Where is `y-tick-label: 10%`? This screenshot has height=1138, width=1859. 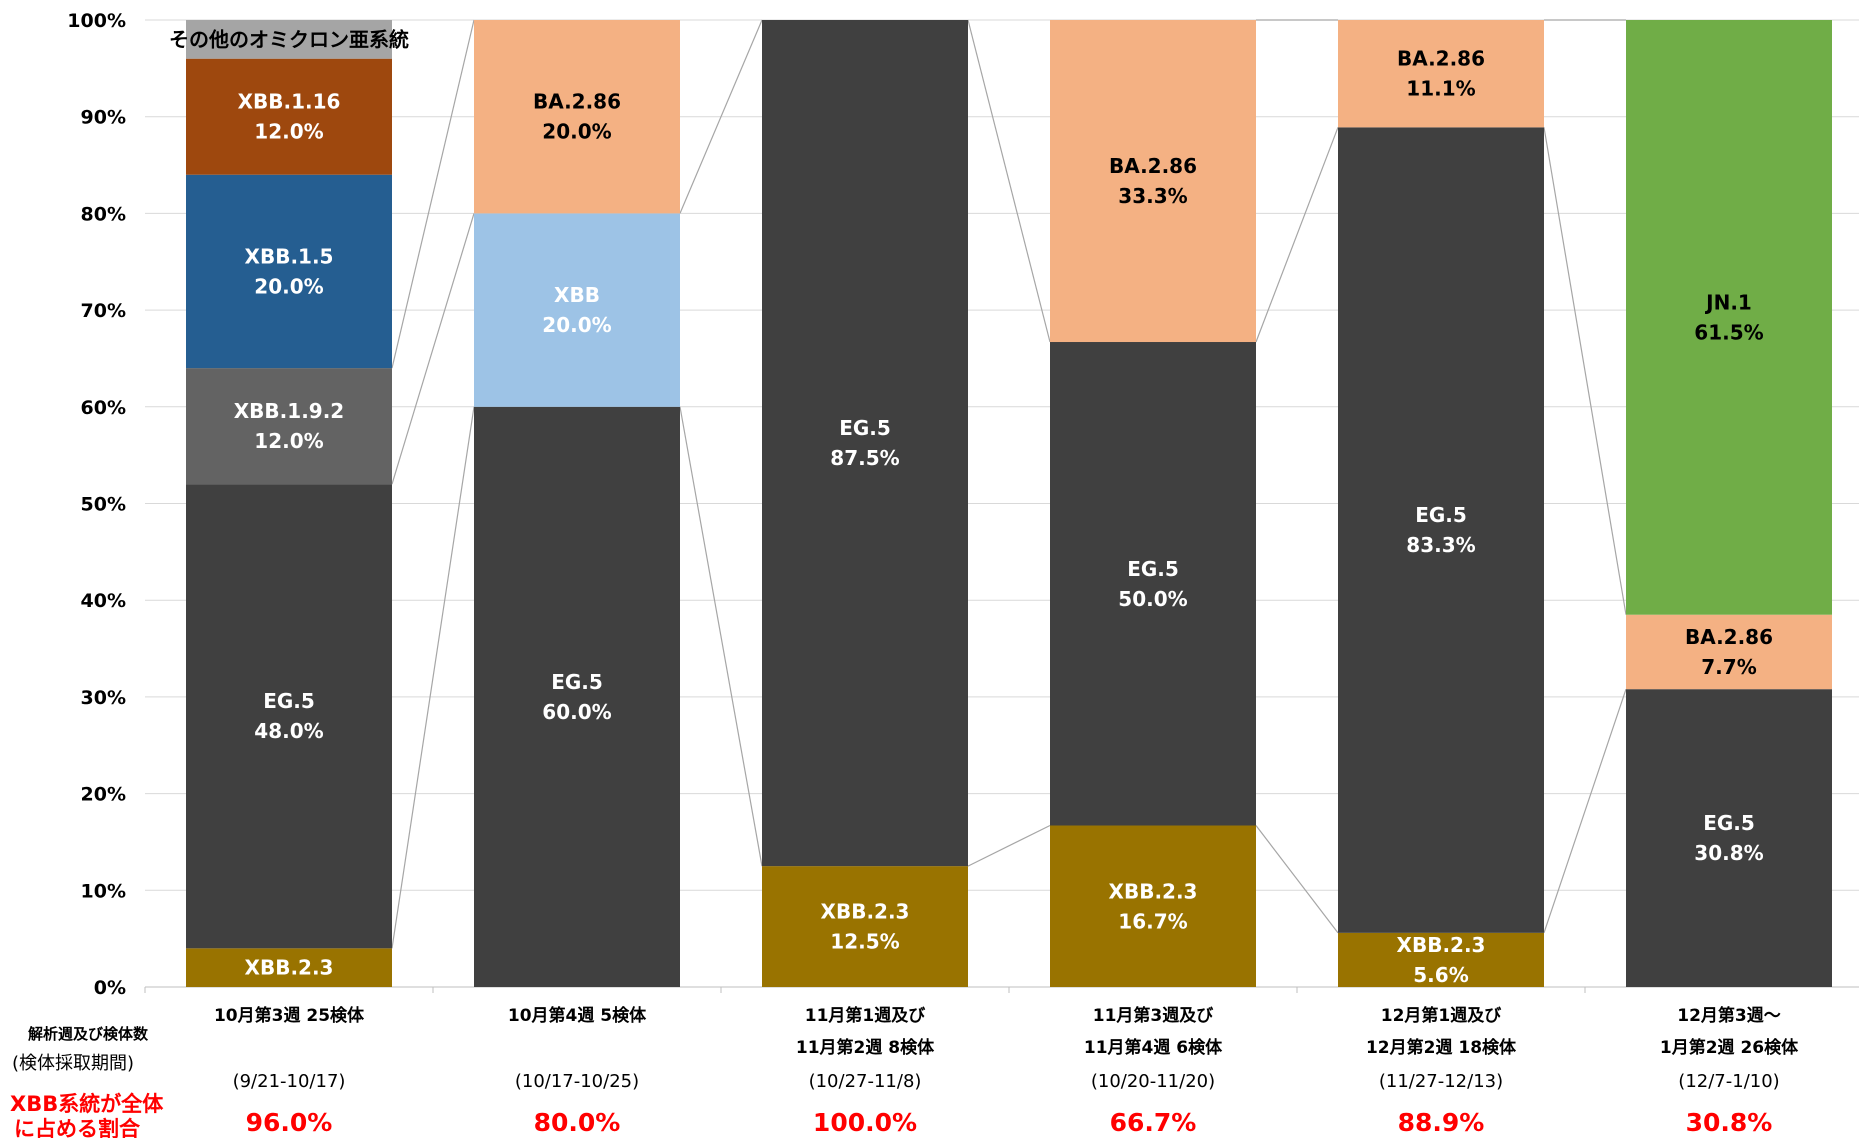
y-tick-label: 10% is located at coordinates (103, 891).